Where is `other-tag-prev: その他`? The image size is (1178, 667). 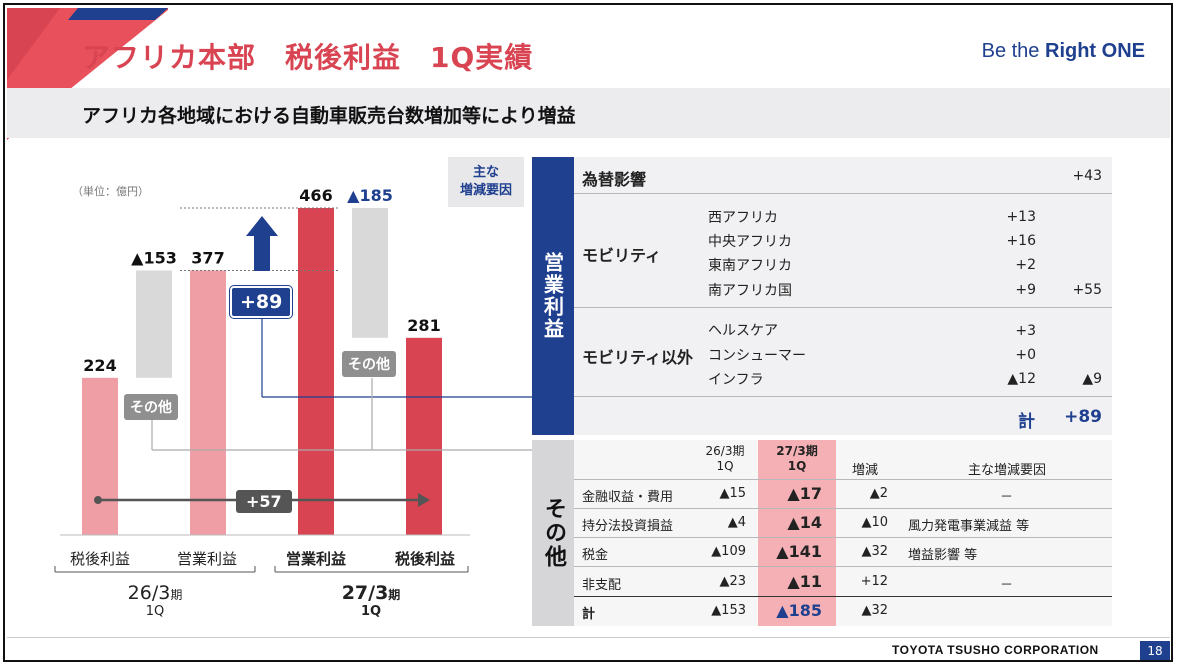
other-tag-prev: その他 is located at coordinates (151, 407).